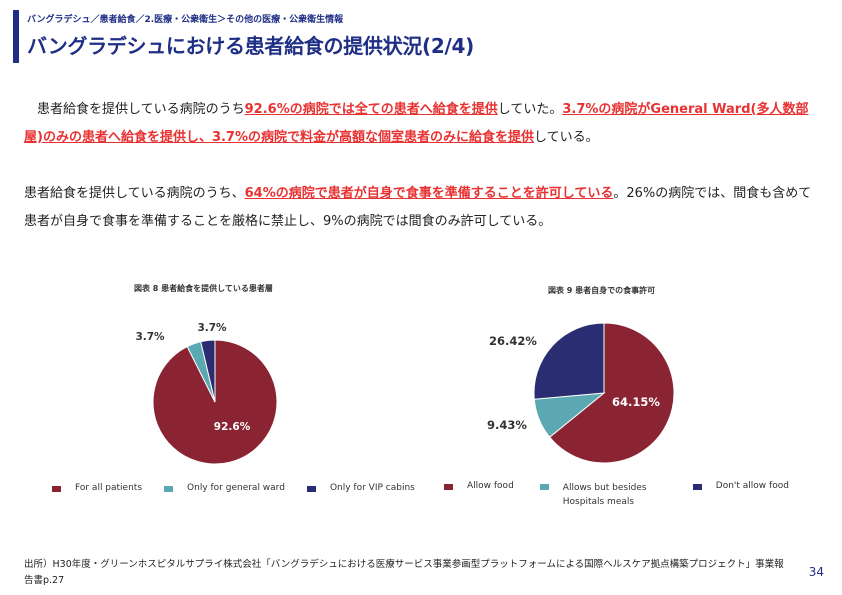 This screenshot has height=595, width=842. What do you see at coordinates (752, 486) in the screenshot?
I see `chart2-legend-label: Don't allow food` at bounding box center [752, 486].